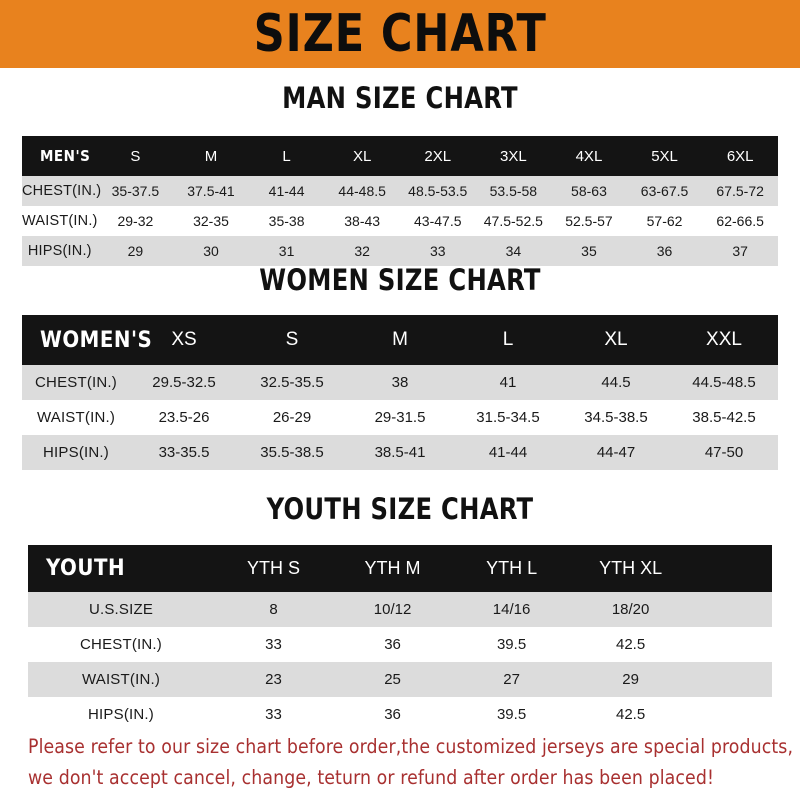 The width and height of the screenshot is (800, 800). I want to click on youth-row-label: U.S.SIZE, so click(121, 609).